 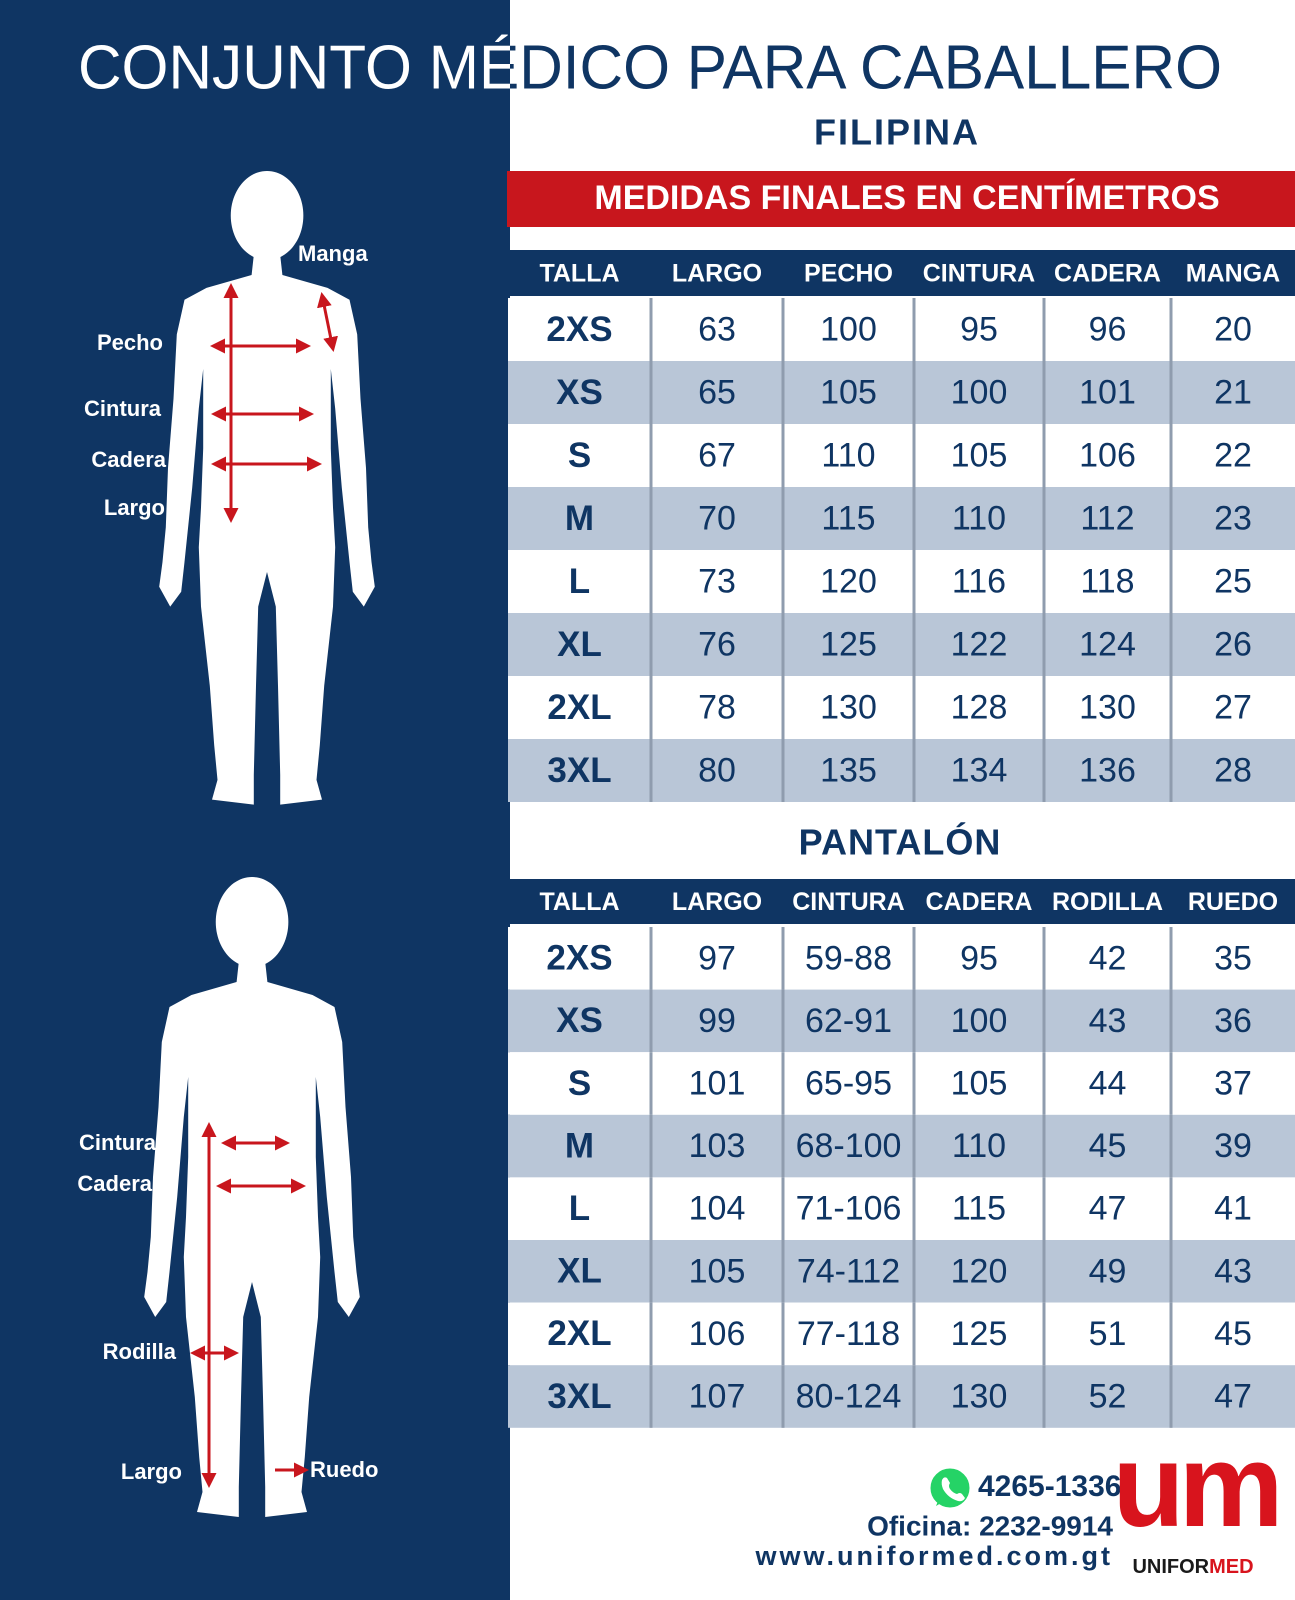 What do you see at coordinates (848, 274) in the screenshot?
I see `column-header: PECHO` at bounding box center [848, 274].